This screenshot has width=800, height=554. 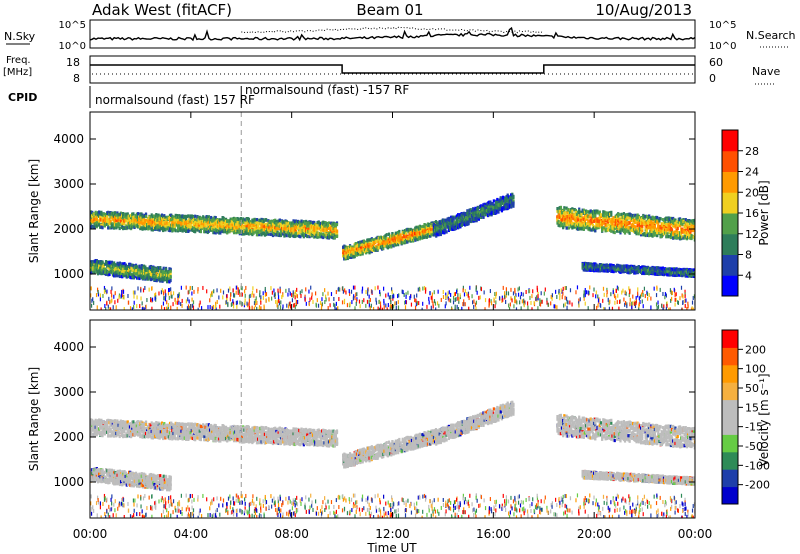 What do you see at coordinates (712, 78) in the screenshot?
I see `nave-tick-bottom: 0` at bounding box center [712, 78].